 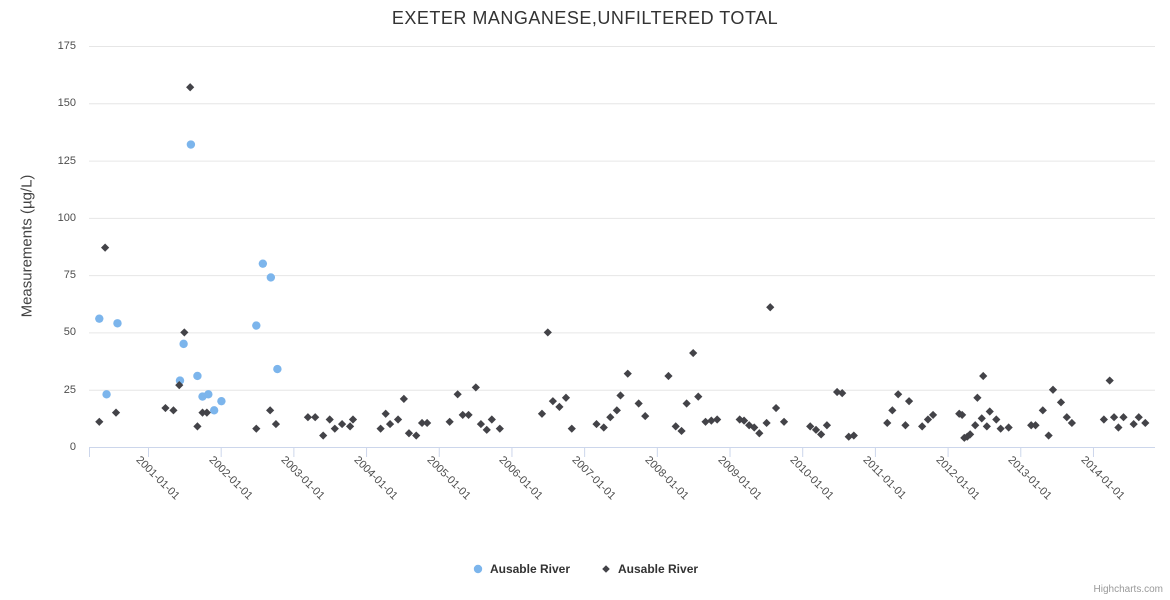 I want to click on highcharts-credit: Highcharts.com, so click(x=1128, y=589).